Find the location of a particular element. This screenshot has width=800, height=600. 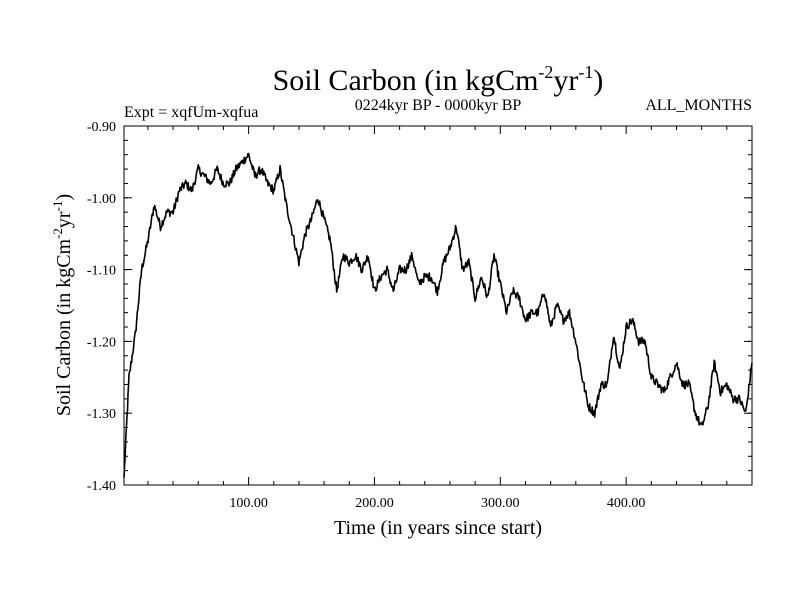

y-tick-label: -1.40 is located at coordinates (101, 486).